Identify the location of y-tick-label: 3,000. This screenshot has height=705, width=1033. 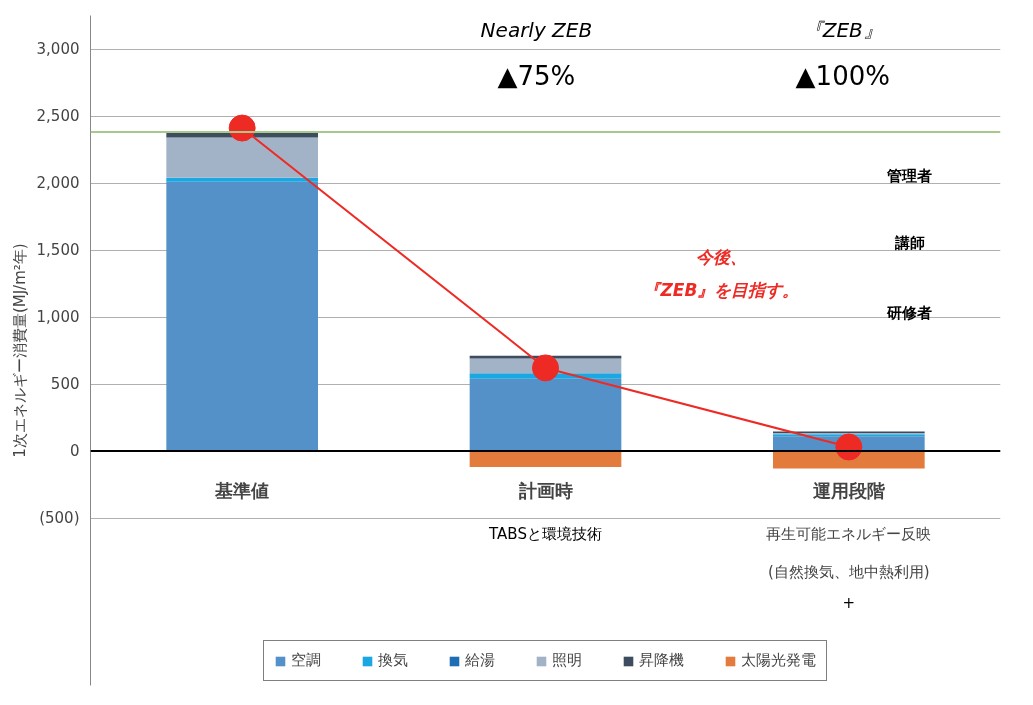
(58, 49).